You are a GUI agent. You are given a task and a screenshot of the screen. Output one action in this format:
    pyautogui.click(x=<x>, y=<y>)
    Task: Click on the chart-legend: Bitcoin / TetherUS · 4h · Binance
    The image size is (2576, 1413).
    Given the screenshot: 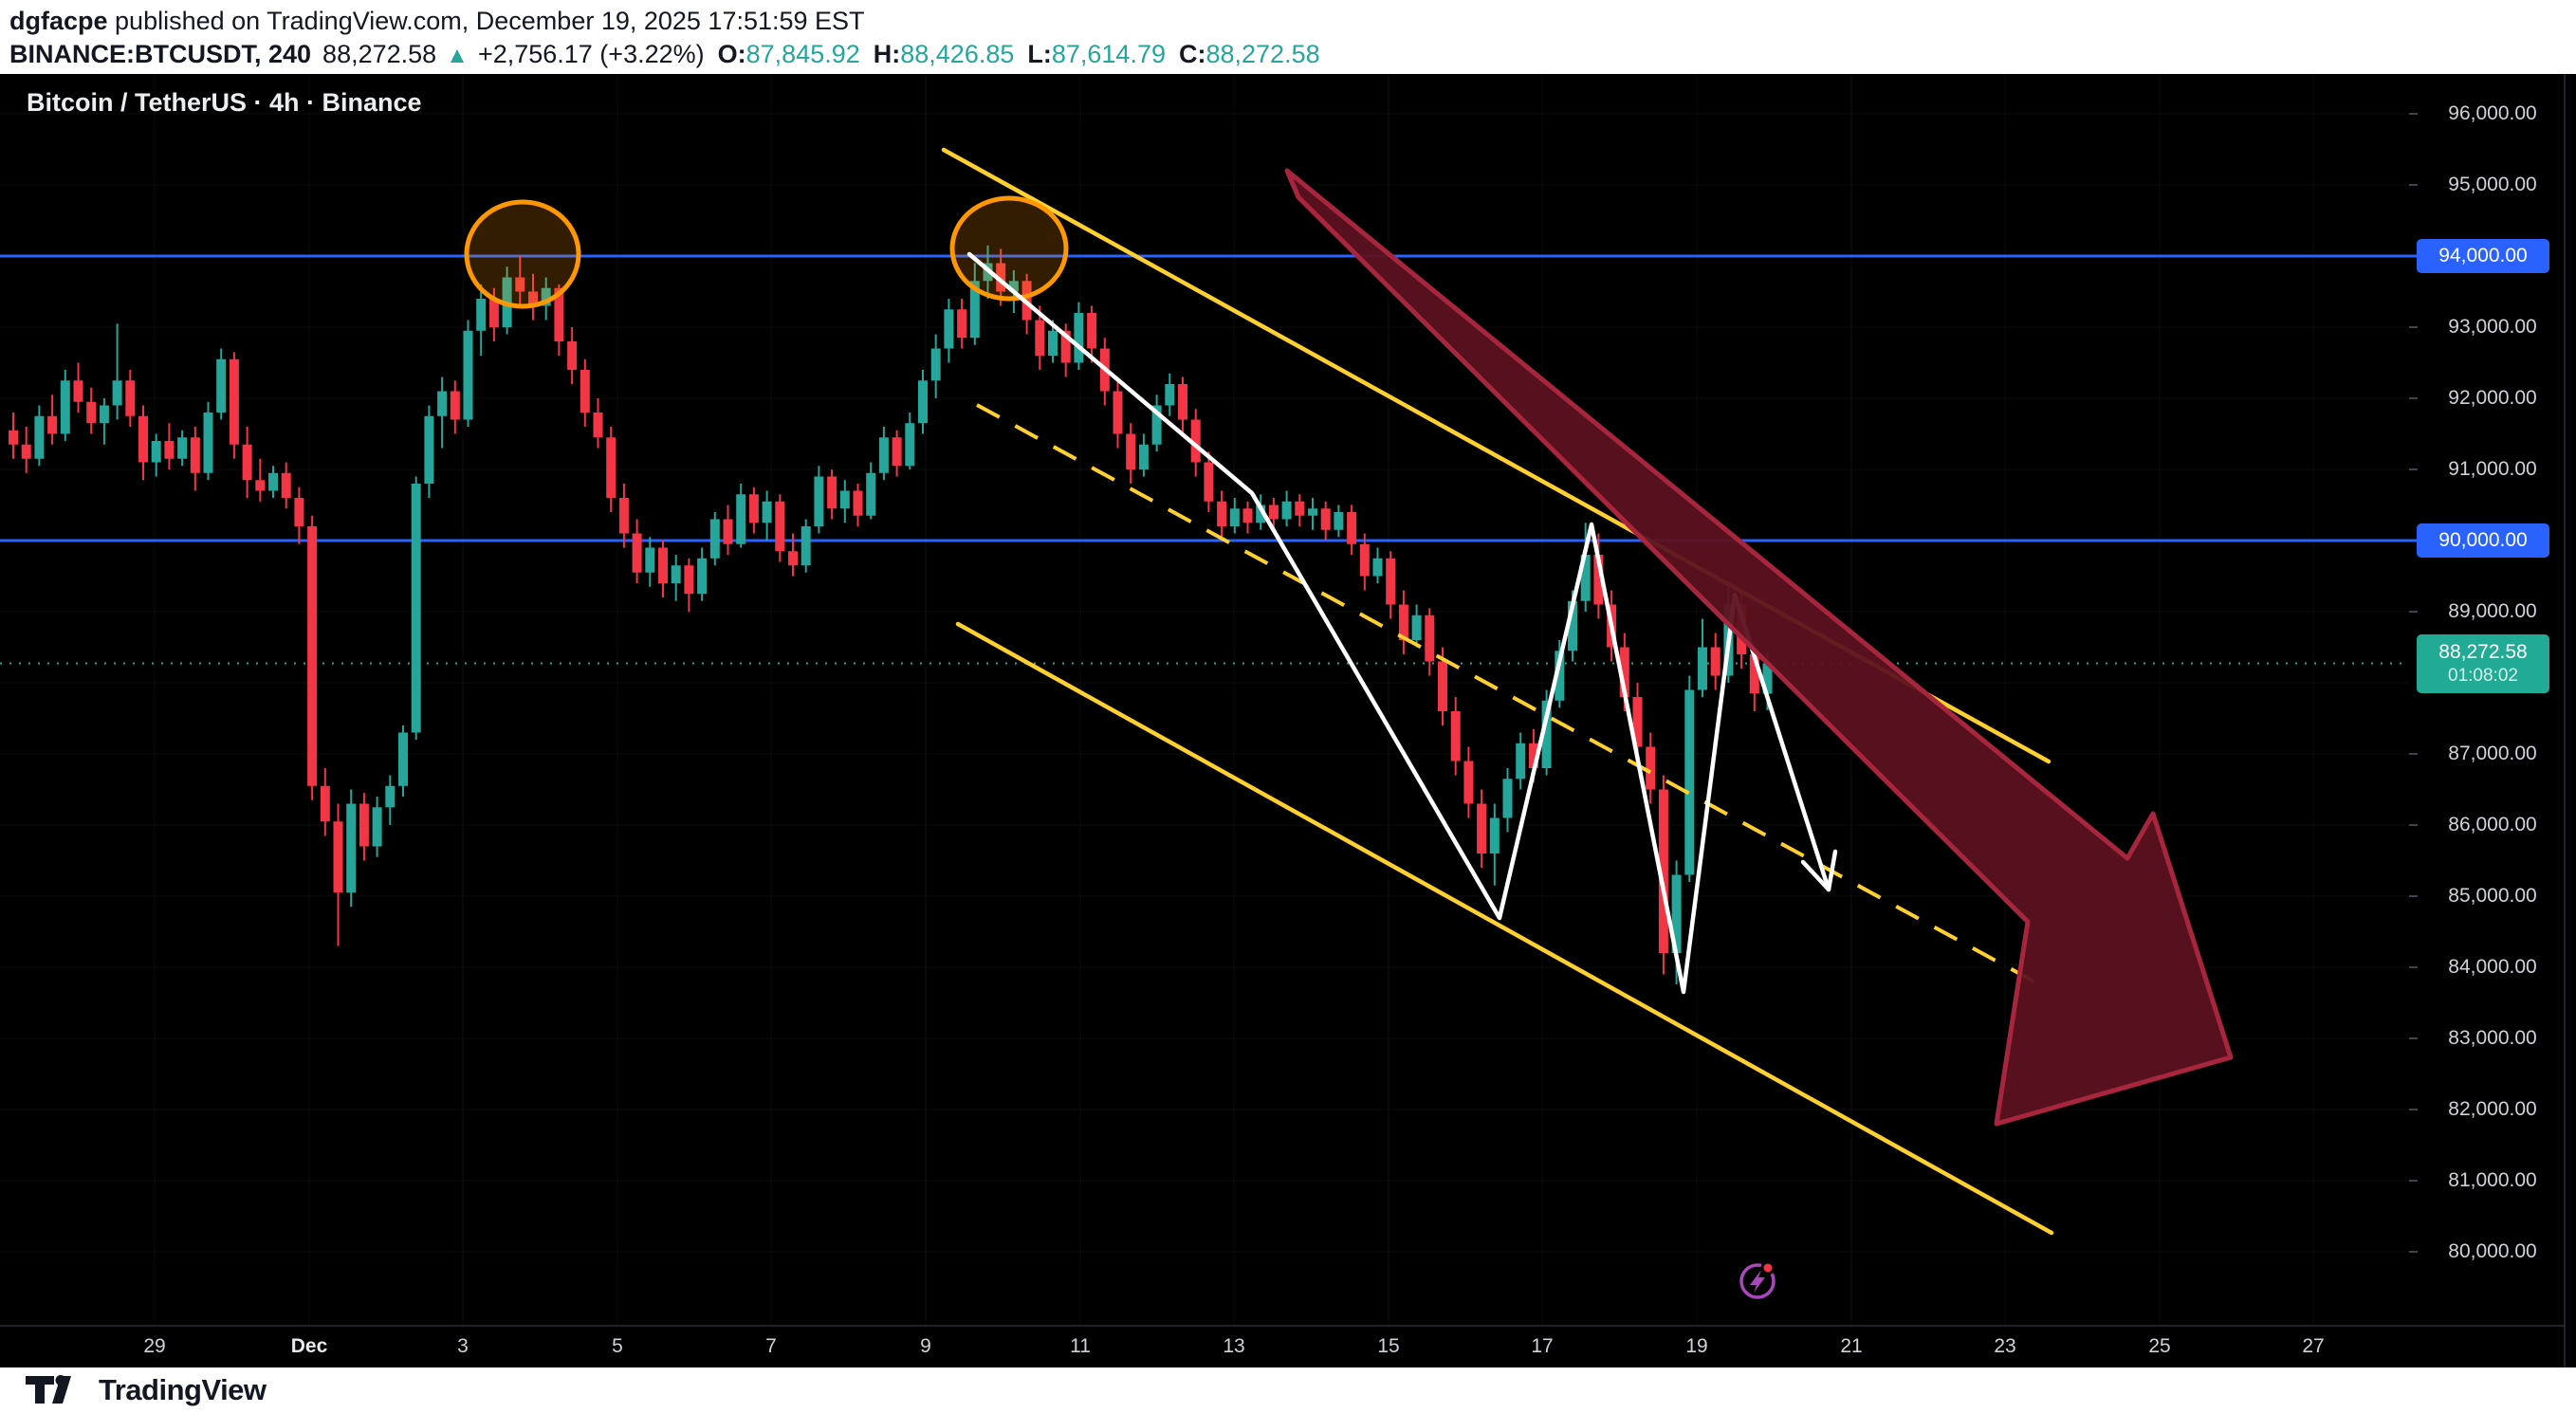 What is the action you would take?
    pyautogui.click(x=224, y=102)
    